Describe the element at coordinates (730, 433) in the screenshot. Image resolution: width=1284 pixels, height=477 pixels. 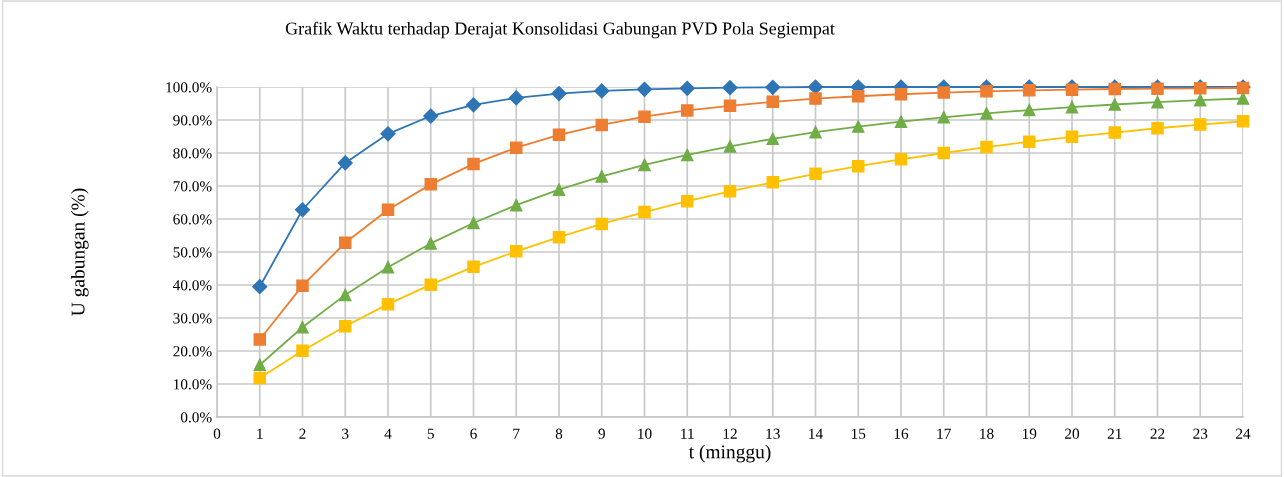
I see `x-tick-label: 12` at that location.